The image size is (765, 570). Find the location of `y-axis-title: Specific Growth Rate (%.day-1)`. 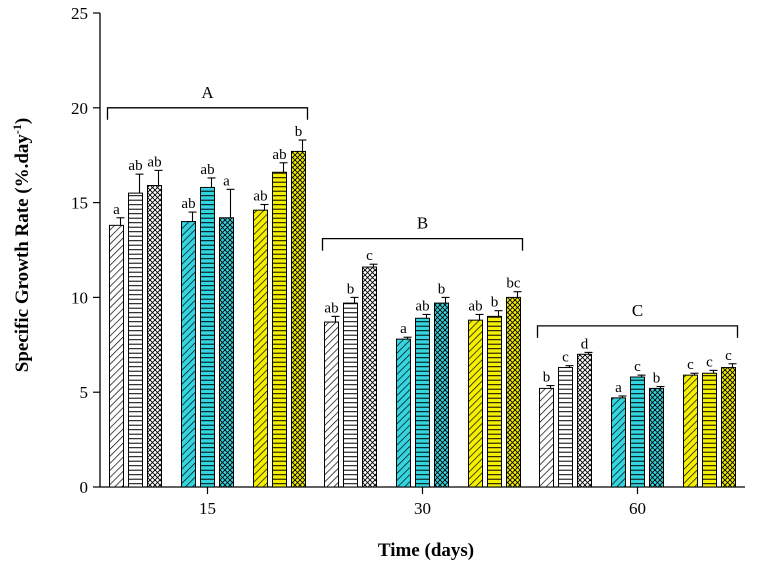

y-axis-title: Specific Growth Rate (%.day-1) is located at coordinates (21, 245).